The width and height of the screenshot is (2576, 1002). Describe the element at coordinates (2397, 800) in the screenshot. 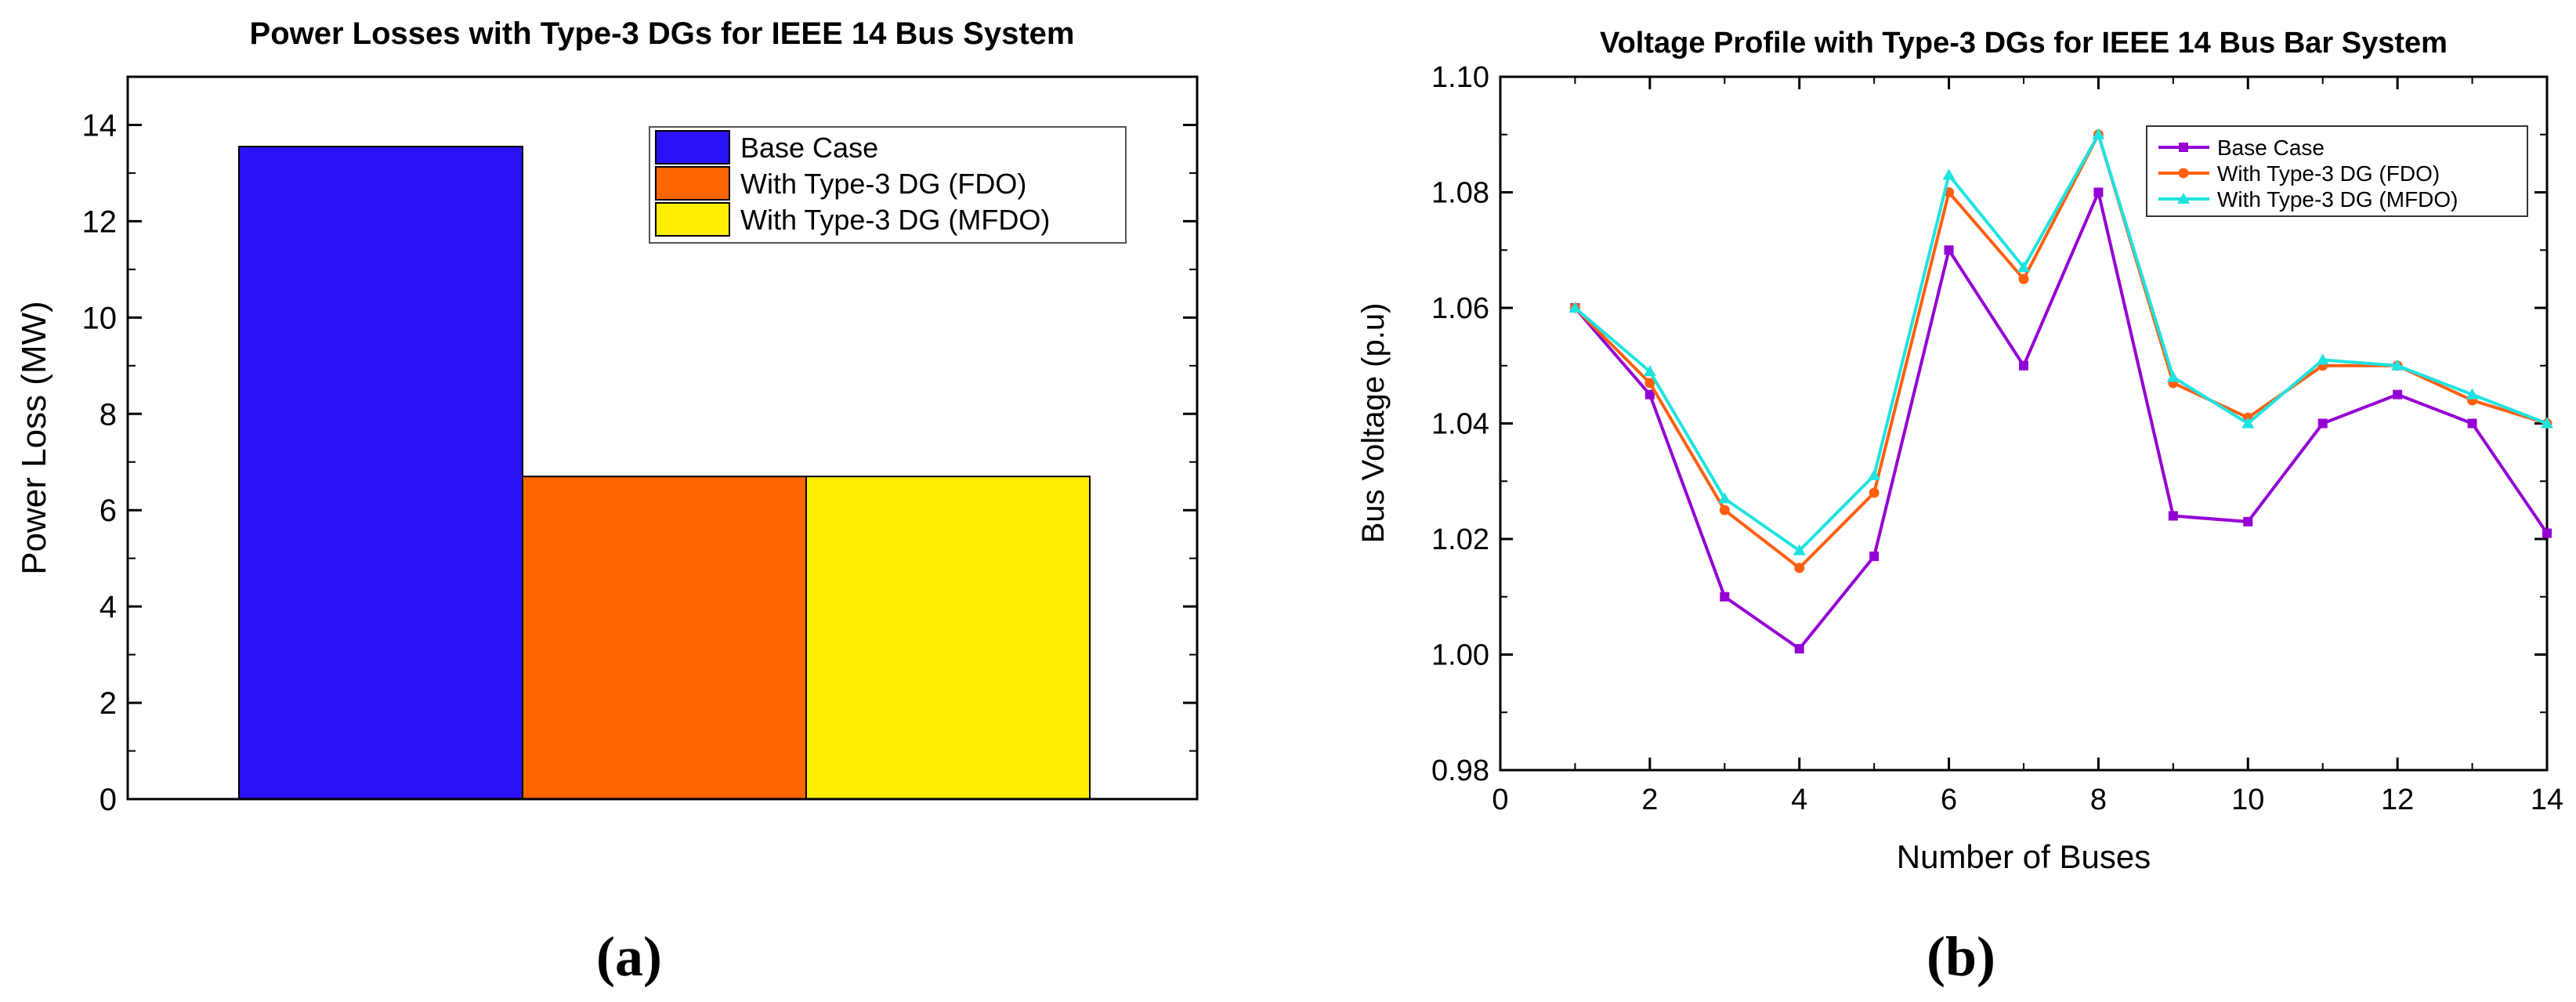

I see `x-tick-label: 12` at that location.